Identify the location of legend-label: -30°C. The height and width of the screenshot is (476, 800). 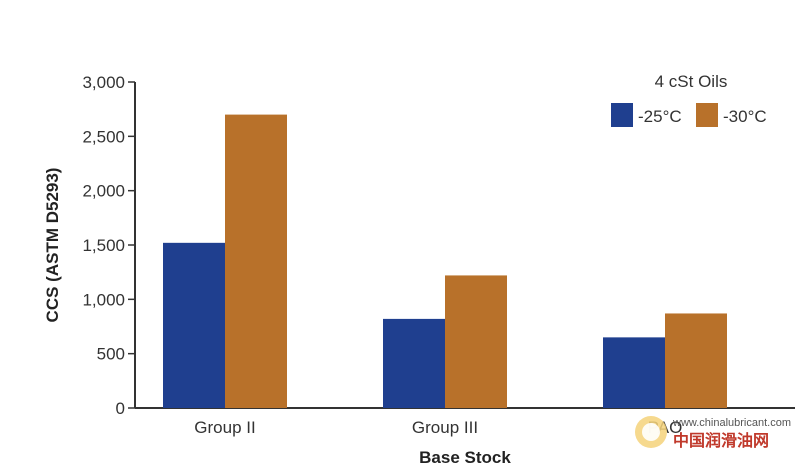
(745, 116).